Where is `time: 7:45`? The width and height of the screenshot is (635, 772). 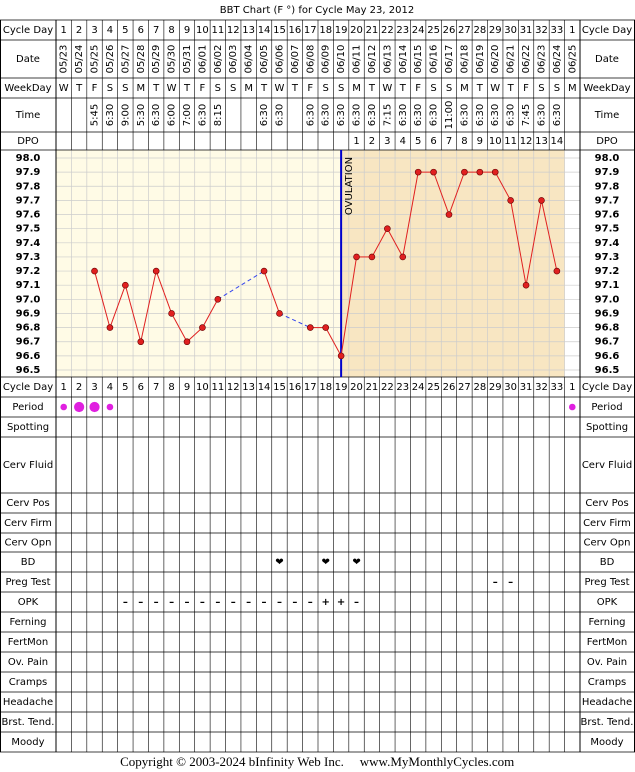
time: 7:45 is located at coordinates (526, 115).